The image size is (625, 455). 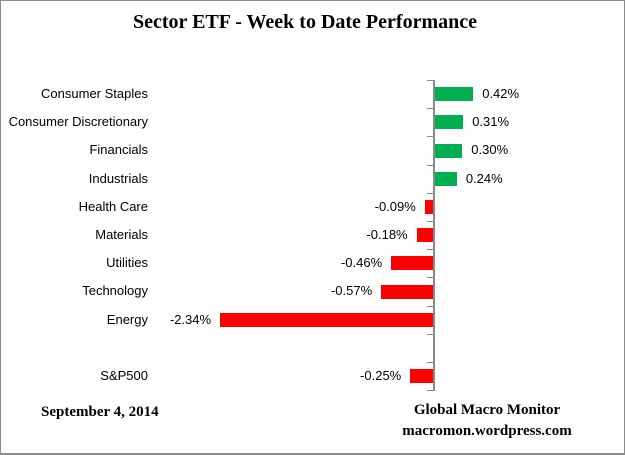 I want to click on value-label: -0.57%, so click(x=351, y=291).